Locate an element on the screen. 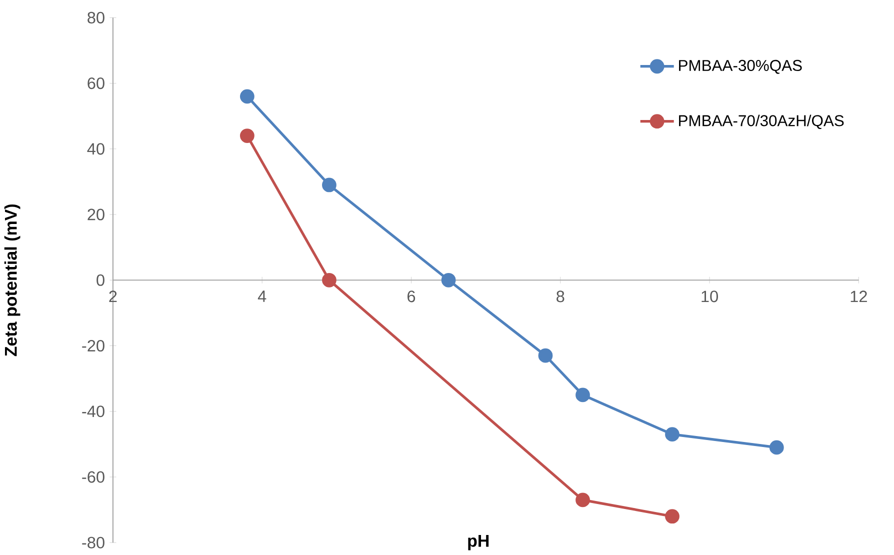  x-tick-label: 2 is located at coordinates (113, 296).